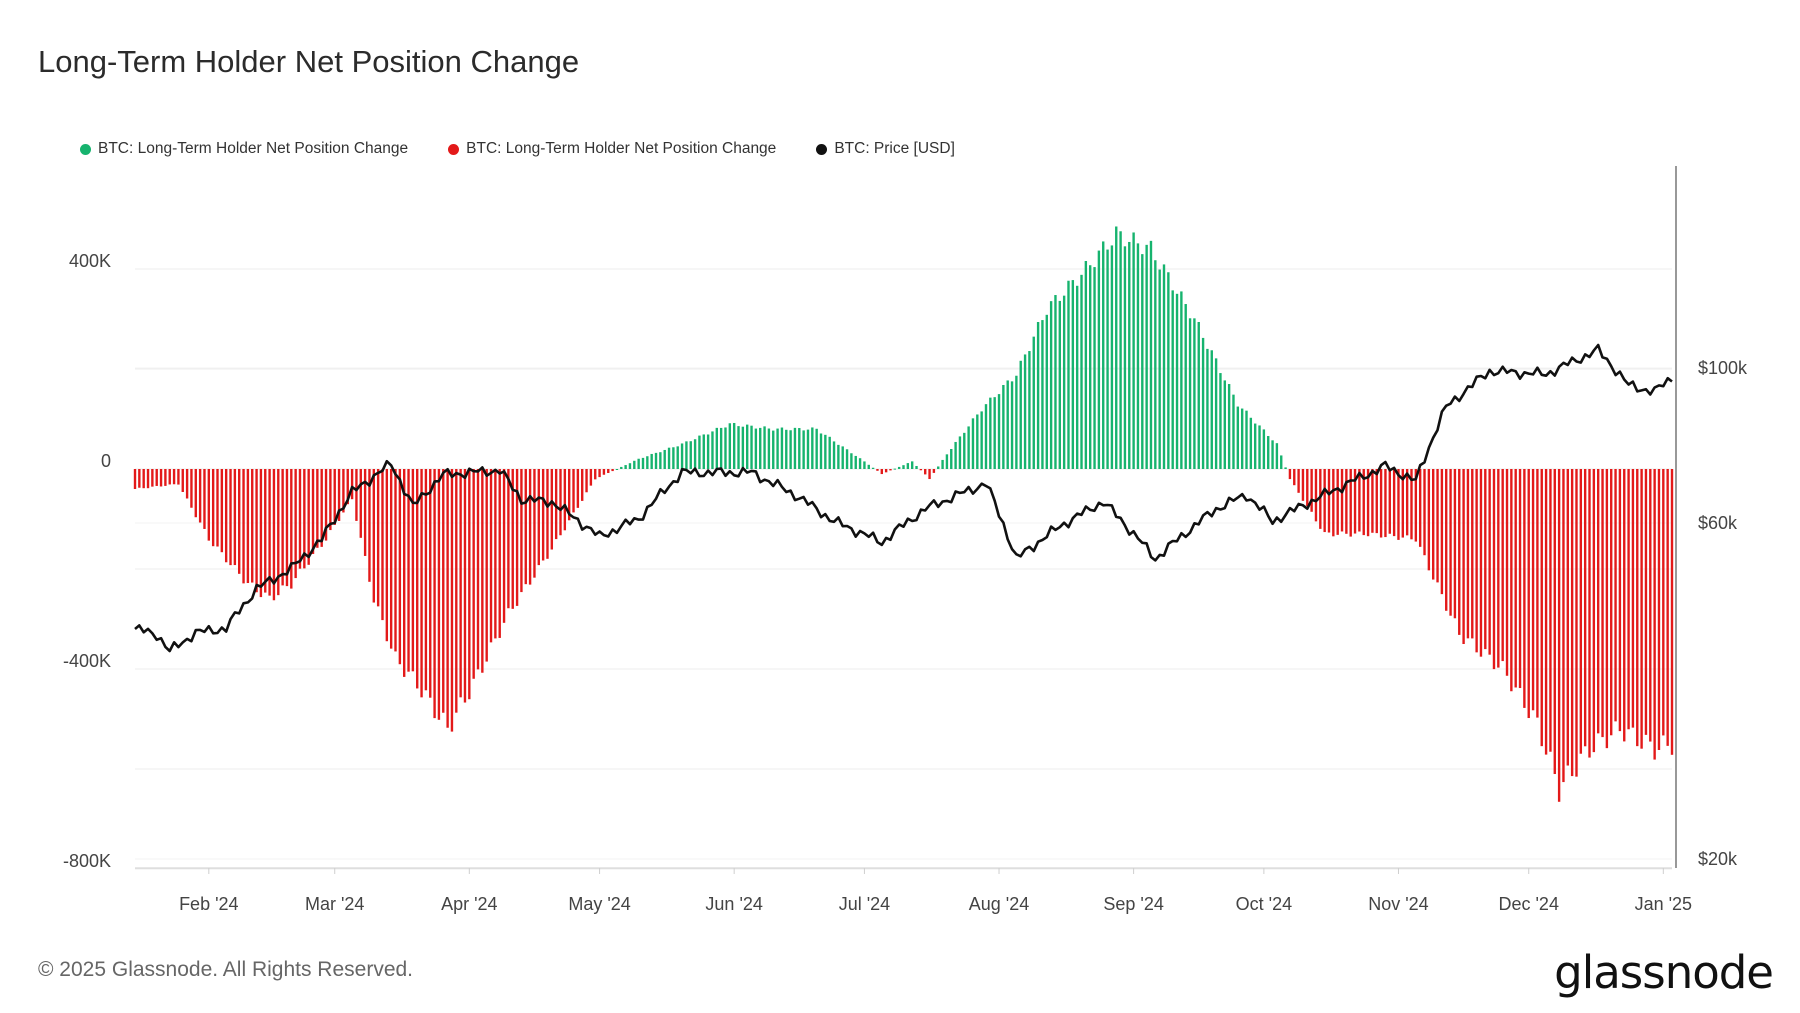  Describe the element at coordinates (599, 904) in the screenshot. I see `x-tick-label: May '24` at that location.